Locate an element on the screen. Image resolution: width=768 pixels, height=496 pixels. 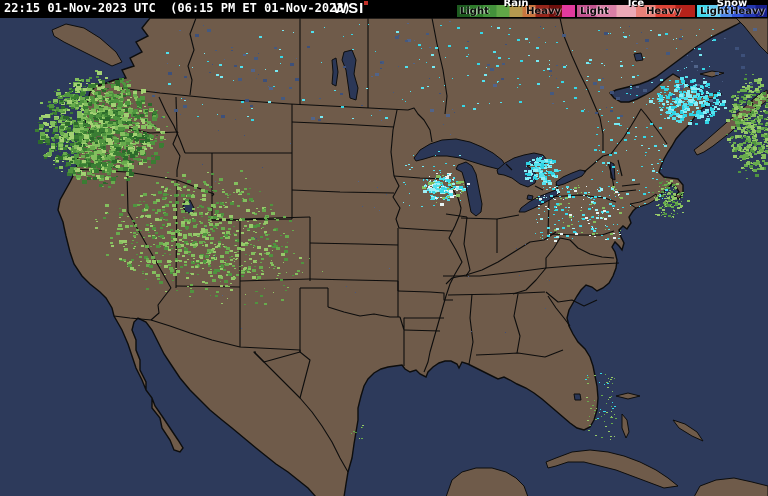
legend-rain-gradient-bar: Light Heavy is located at coordinates (516, 11).